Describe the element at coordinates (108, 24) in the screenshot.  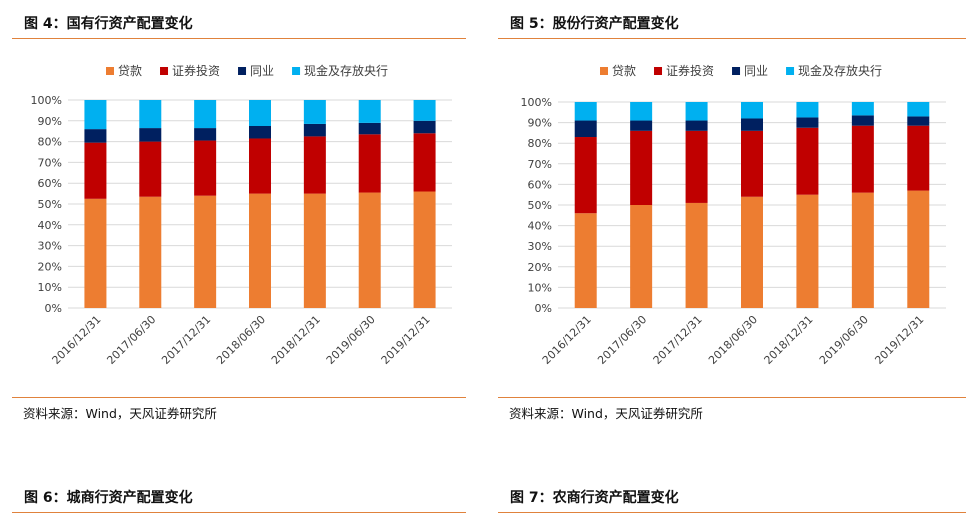
I see `figure-4-title: 图 4：国有行资产配置变化` at that location.